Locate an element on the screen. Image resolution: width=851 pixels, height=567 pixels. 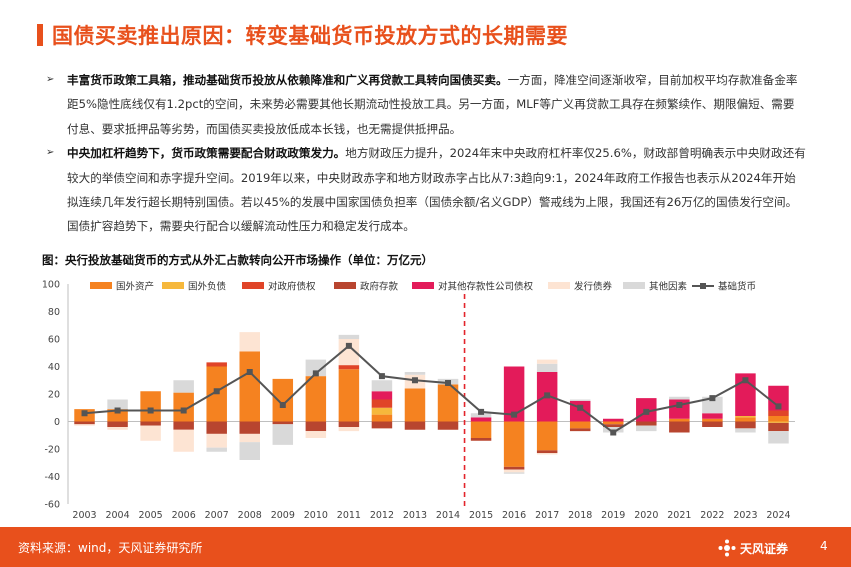
legend-label: 其他因素 is located at coordinates (668, 287).